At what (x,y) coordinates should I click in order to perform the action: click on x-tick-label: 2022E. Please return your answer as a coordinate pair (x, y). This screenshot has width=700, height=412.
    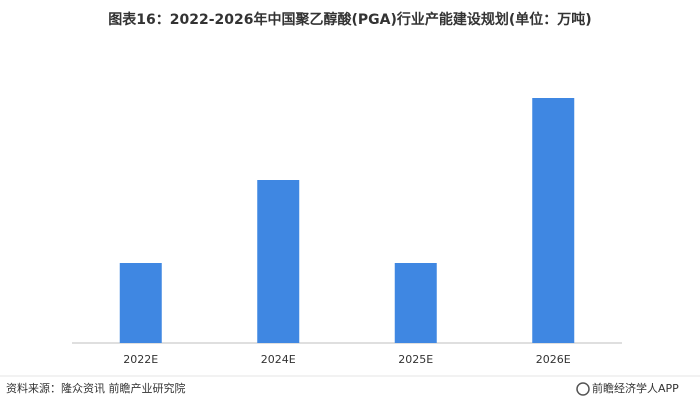
    Looking at the image, I should click on (140, 359).